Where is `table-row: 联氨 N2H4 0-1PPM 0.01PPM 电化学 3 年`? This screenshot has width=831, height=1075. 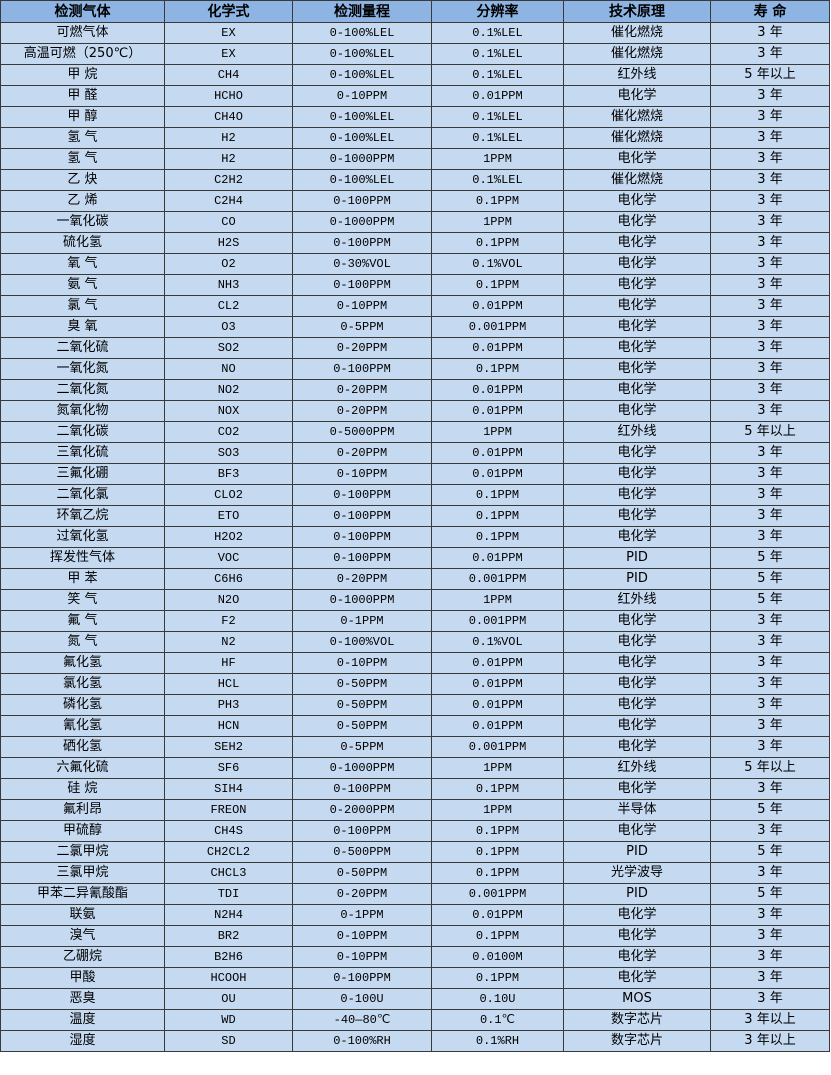
table-row: 联氨 N2H4 0-1PPM 0.01PPM 电化学 3 年 is located at coordinates (415, 915).